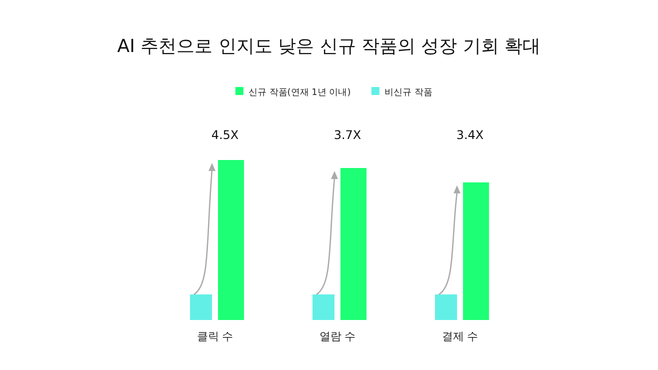  What do you see at coordinates (460, 336) in the screenshot?
I see `x-tick-label: 결제 수` at bounding box center [460, 336].